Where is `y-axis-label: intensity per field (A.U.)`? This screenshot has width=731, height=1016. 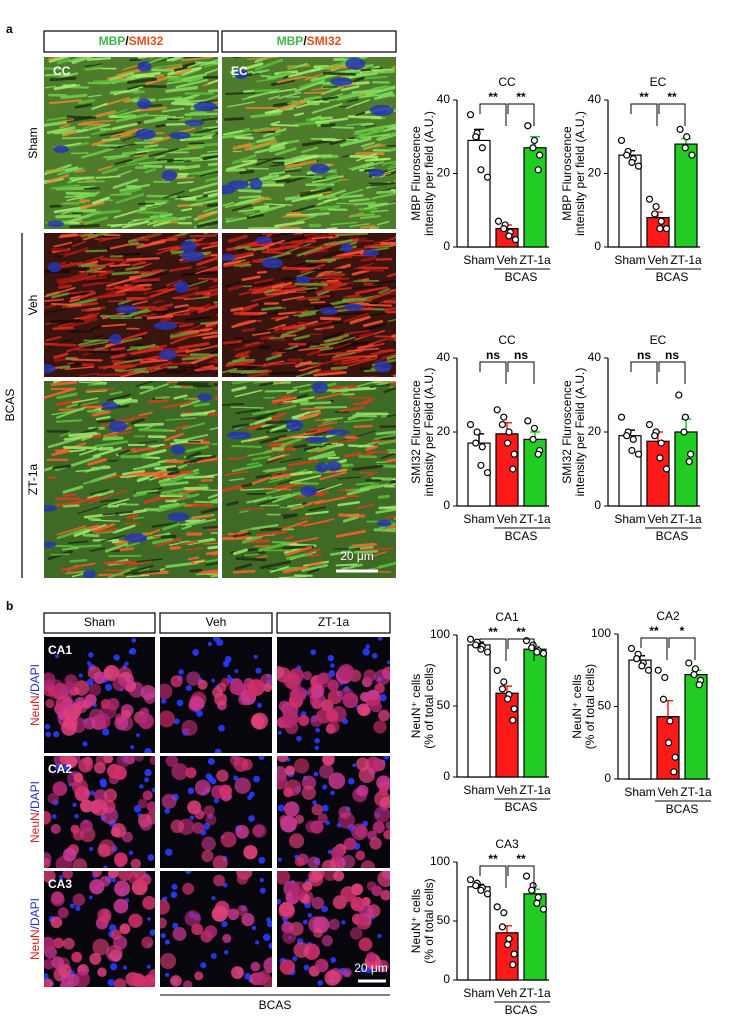 y-axis-label: intensity per field (A.U.) is located at coordinates (580, 173).